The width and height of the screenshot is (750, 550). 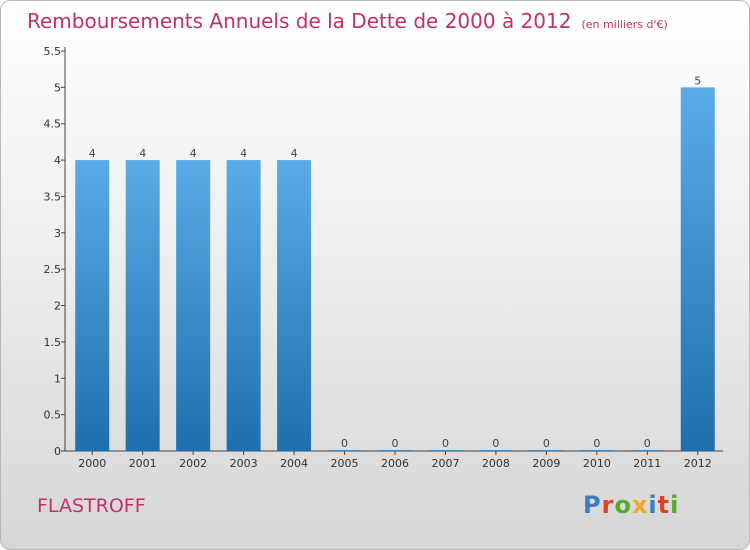 What do you see at coordinates (92, 305) in the screenshot?
I see `bar-2000` at bounding box center [92, 305].